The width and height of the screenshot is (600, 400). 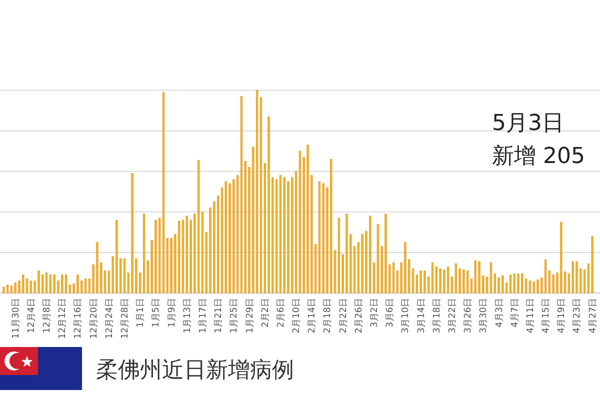 I want to click on x-tick-label: 12月4日, so click(x=31, y=316).